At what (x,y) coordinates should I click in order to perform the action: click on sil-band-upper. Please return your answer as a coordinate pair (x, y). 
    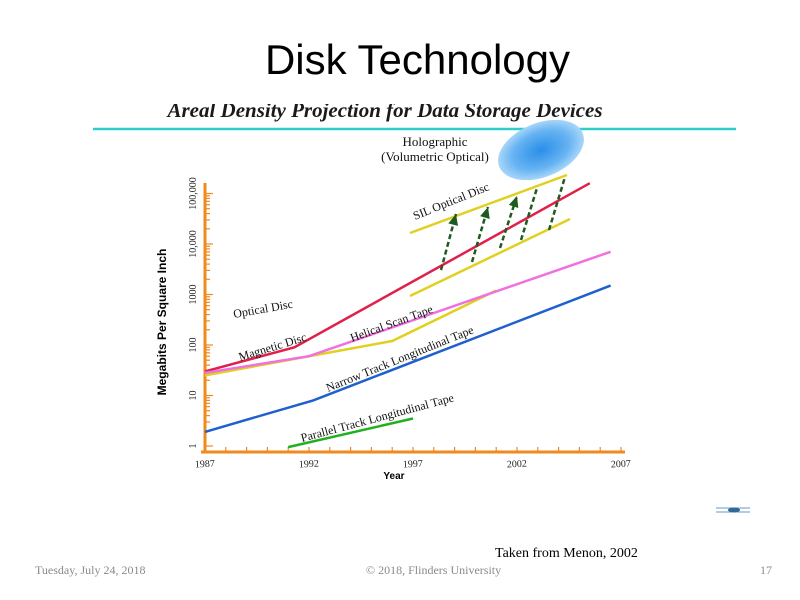
    Looking at the image, I should click on (488, 204).